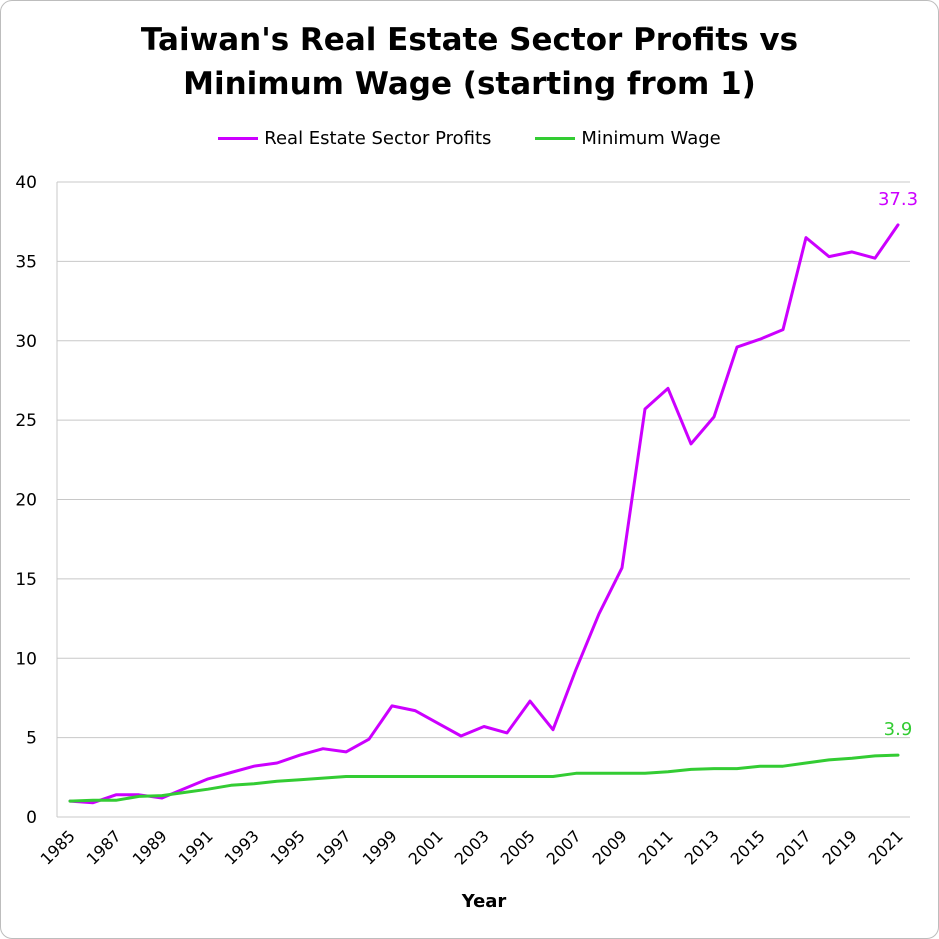 The image size is (939, 939). Describe the element at coordinates (378, 138) in the screenshot. I see `legend-label-real-estate: Real Estate Sector Profits` at that location.